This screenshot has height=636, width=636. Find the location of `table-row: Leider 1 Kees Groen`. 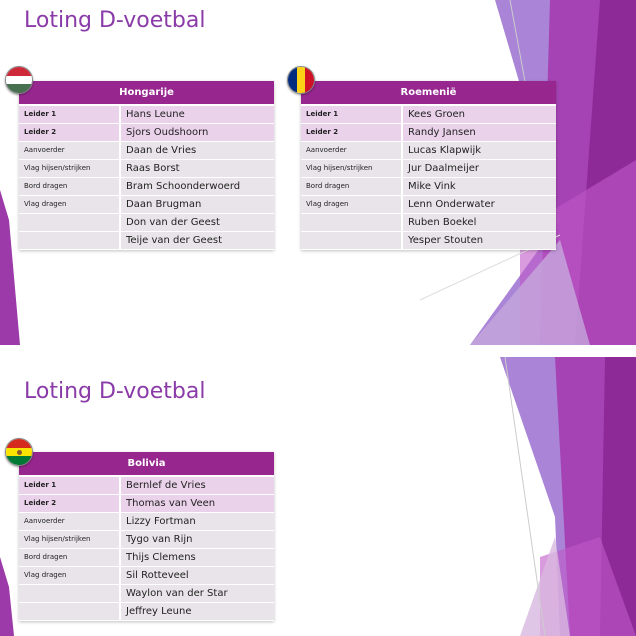

table-row: Leider 1 Kees Groen is located at coordinates (428, 114).